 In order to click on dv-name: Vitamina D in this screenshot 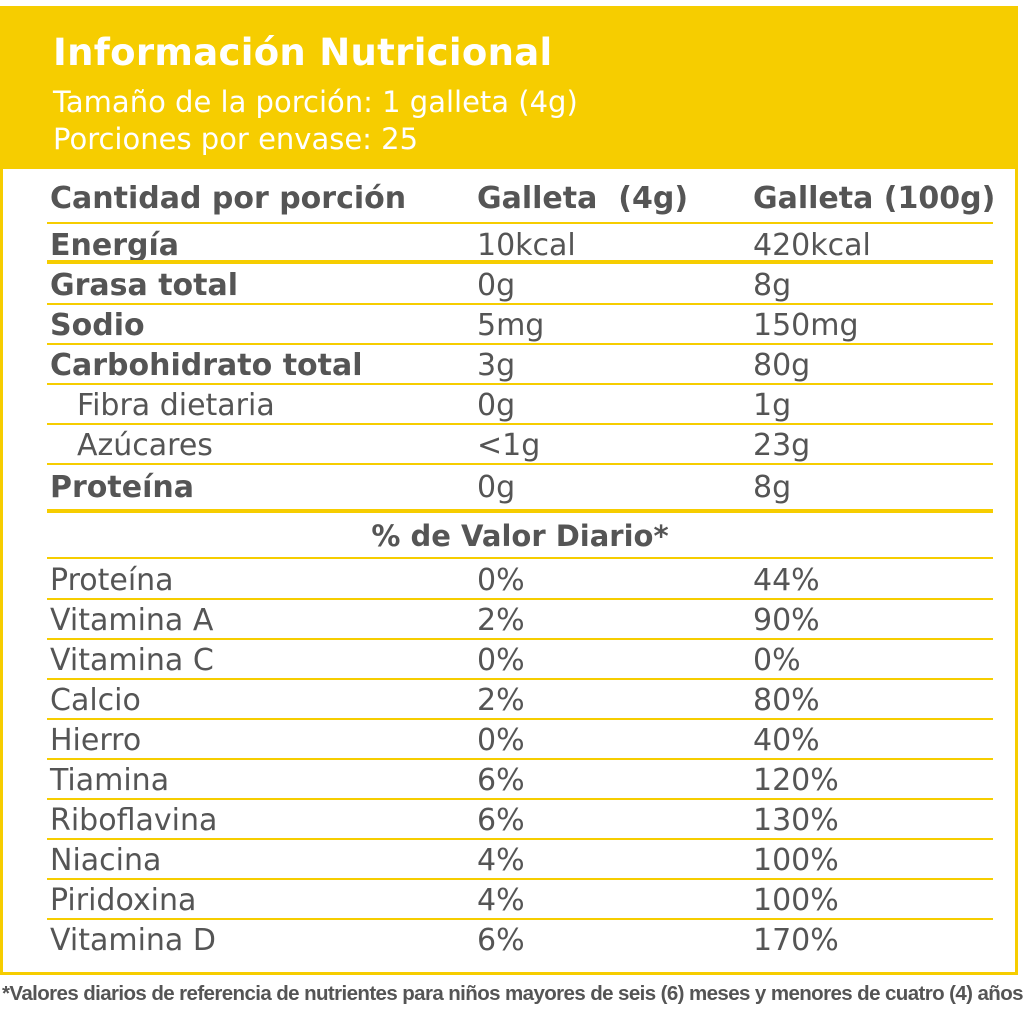, I will do `click(133, 940)`.